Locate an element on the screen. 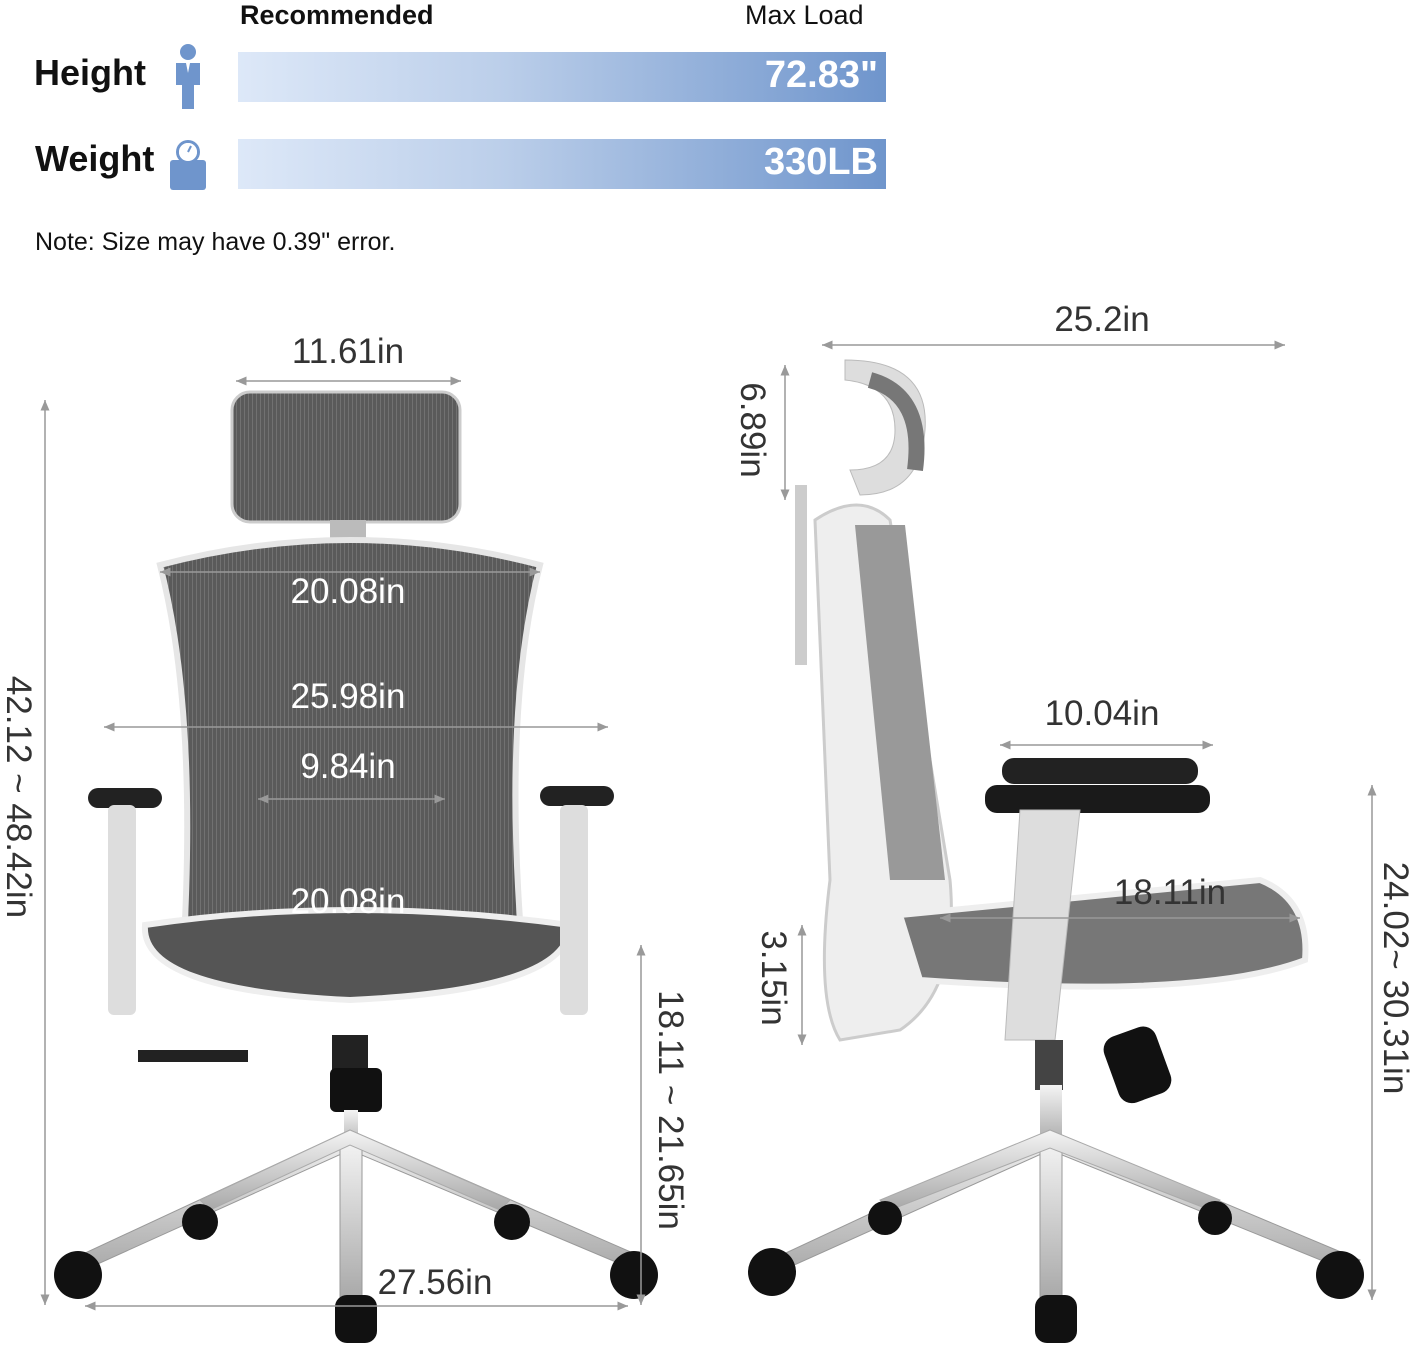 The height and width of the screenshot is (1351, 1414). seat-to-armrest-label: 3.15in is located at coordinates (773, 978).